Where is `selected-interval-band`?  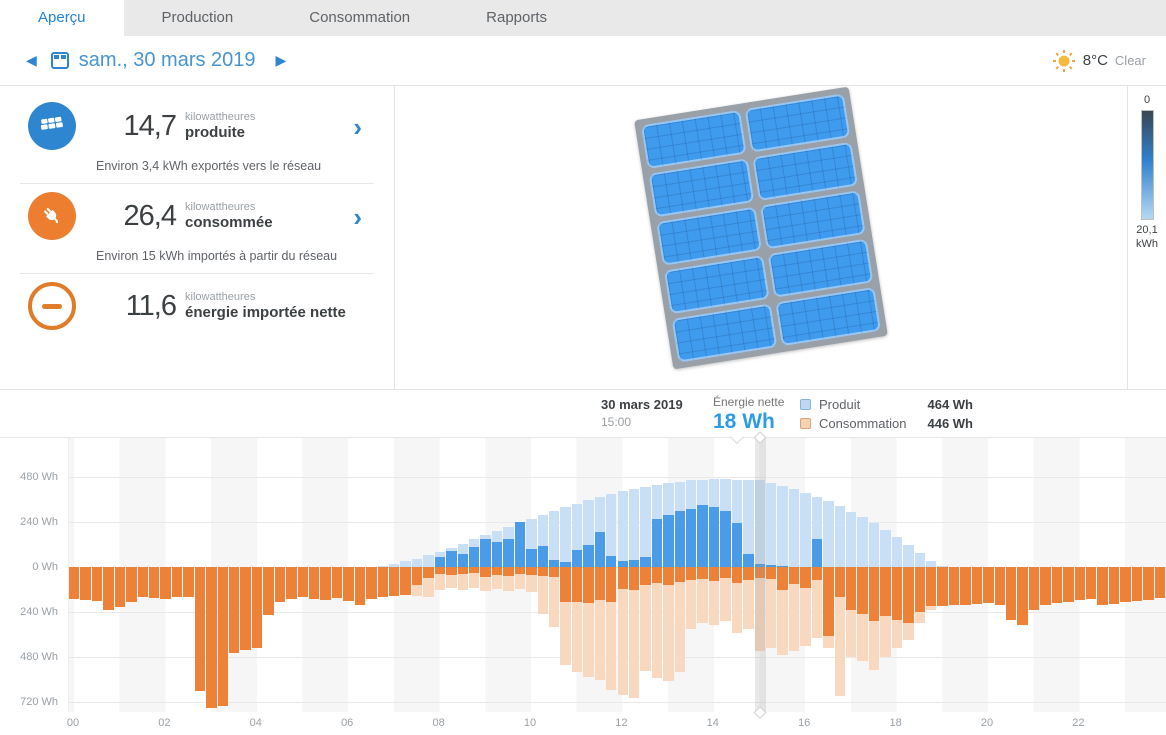 selected-interval-band is located at coordinates (760, 575).